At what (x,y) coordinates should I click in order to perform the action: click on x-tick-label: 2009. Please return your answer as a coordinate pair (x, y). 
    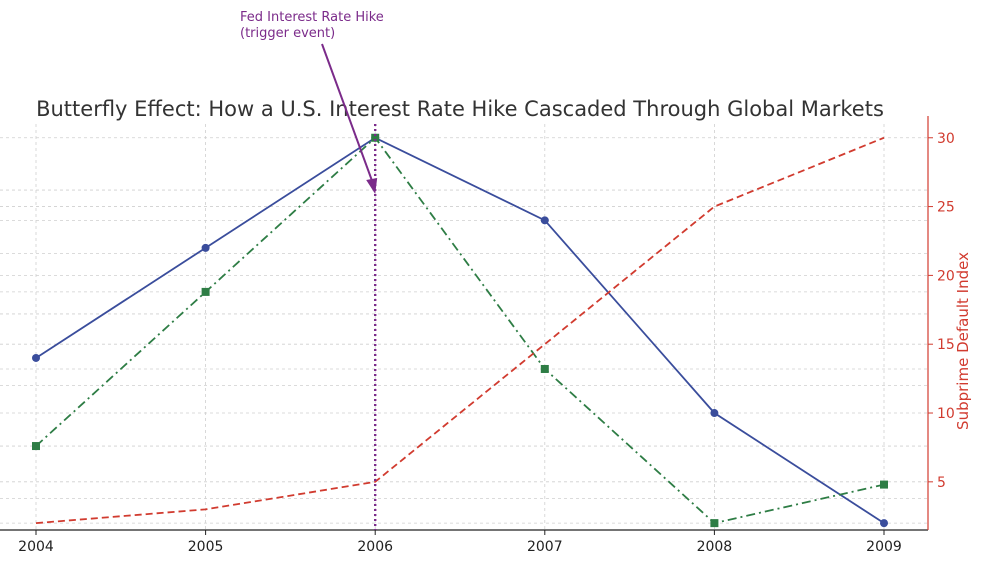
    Looking at the image, I should click on (884, 547).